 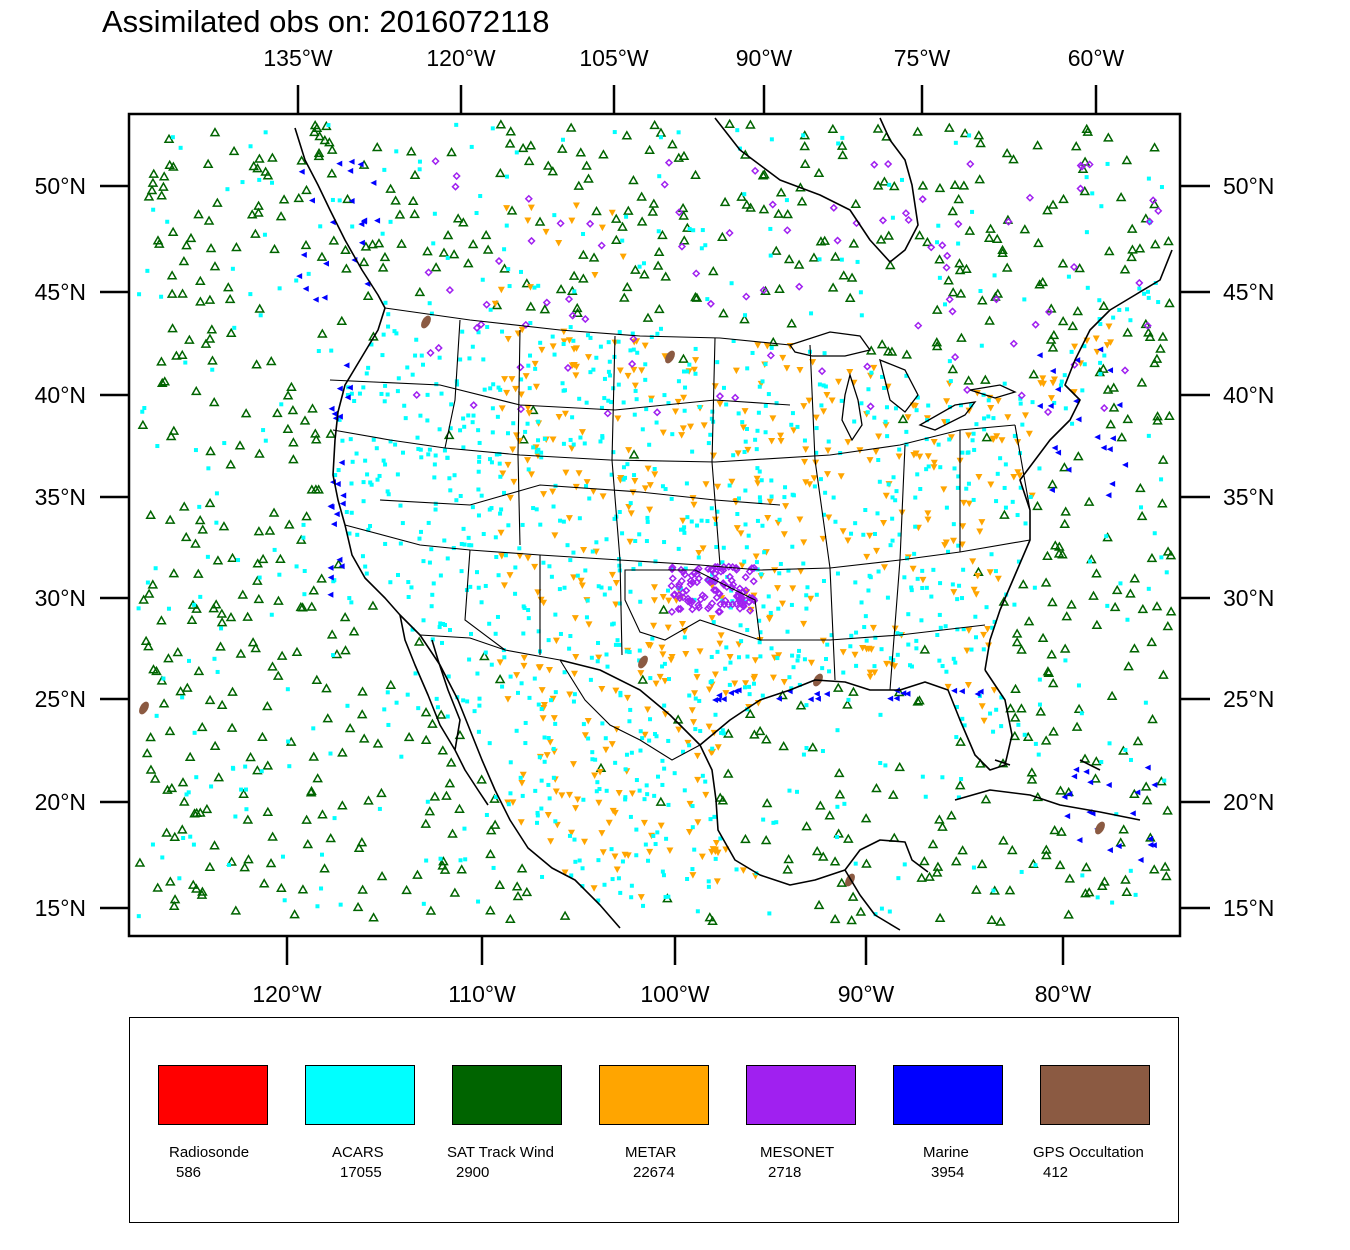 What do you see at coordinates (675, 994) in the screenshot?
I see `bottom-lon-label: 100°W` at bounding box center [675, 994].